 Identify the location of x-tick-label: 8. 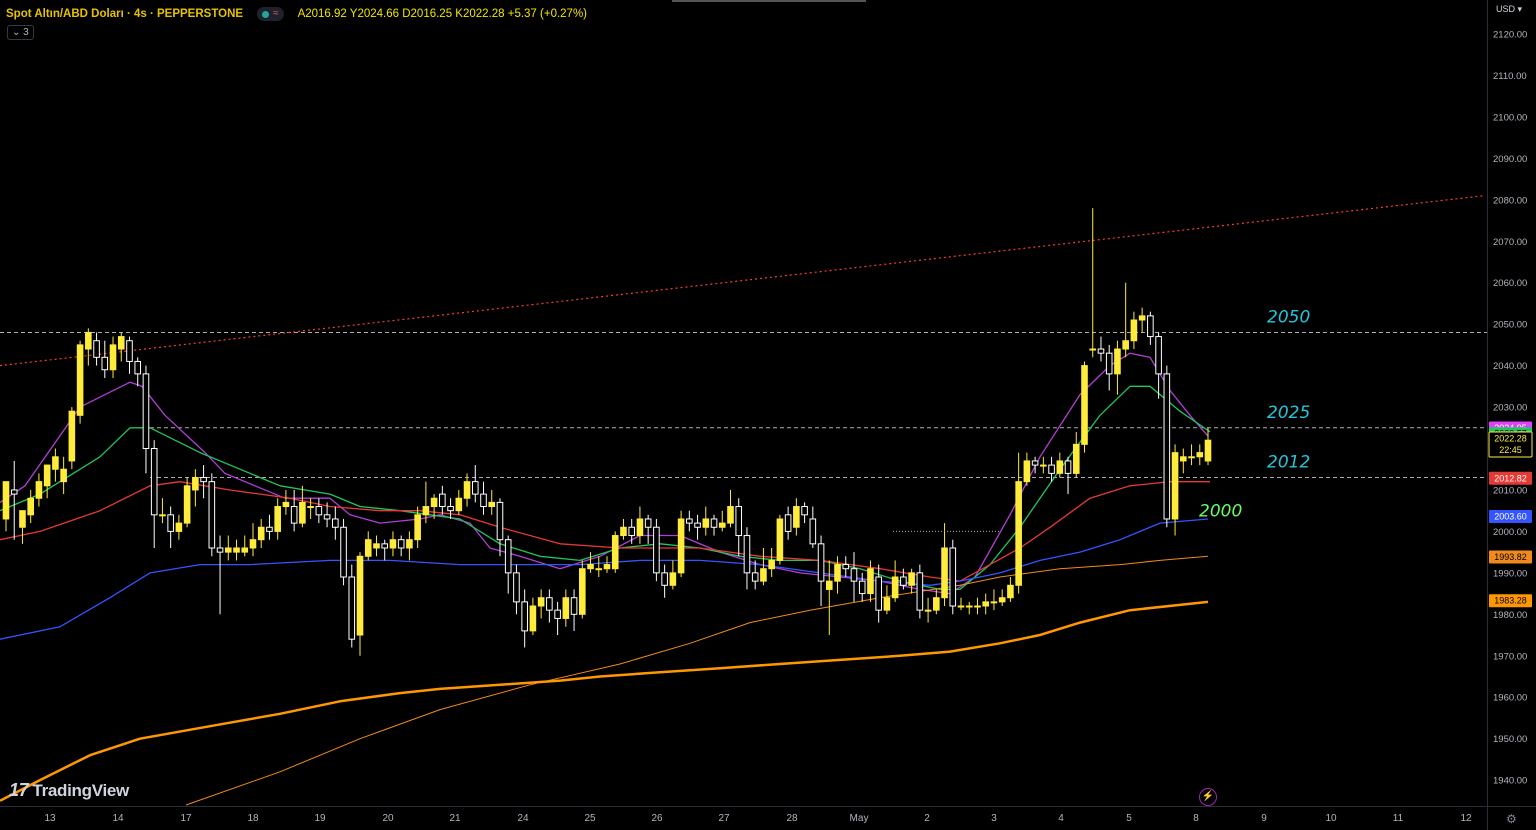
(1196, 818).